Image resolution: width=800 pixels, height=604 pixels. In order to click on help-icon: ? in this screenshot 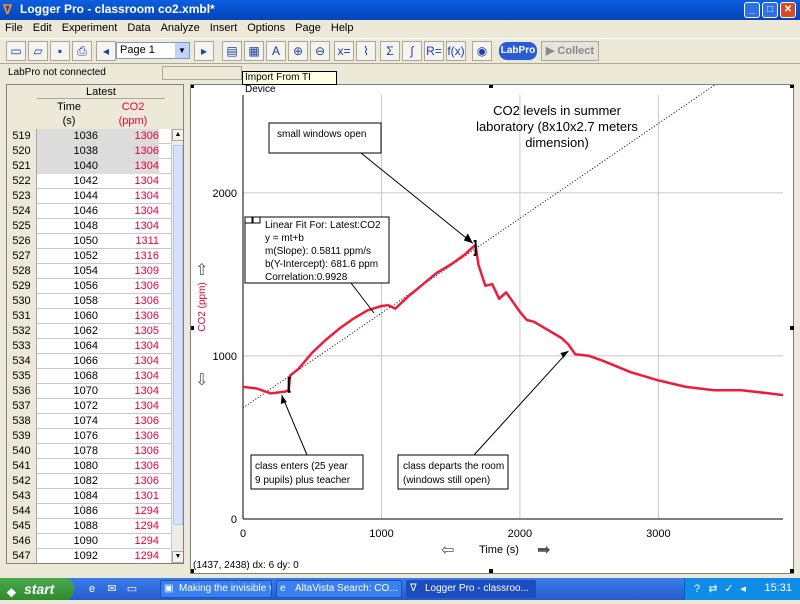, I will do `click(697, 589)`.